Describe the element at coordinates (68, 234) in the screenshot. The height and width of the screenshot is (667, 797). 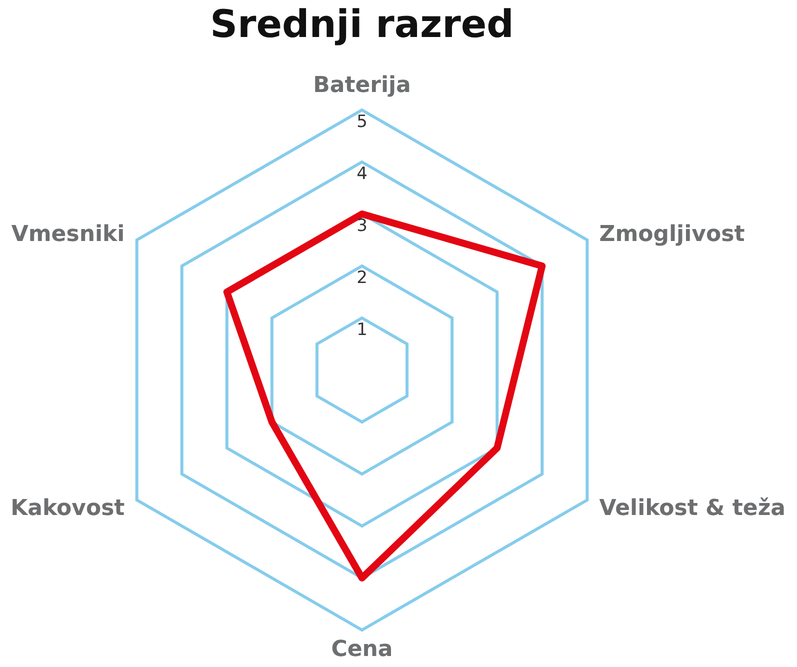
I see `spoke-label: Vmesniki` at that location.